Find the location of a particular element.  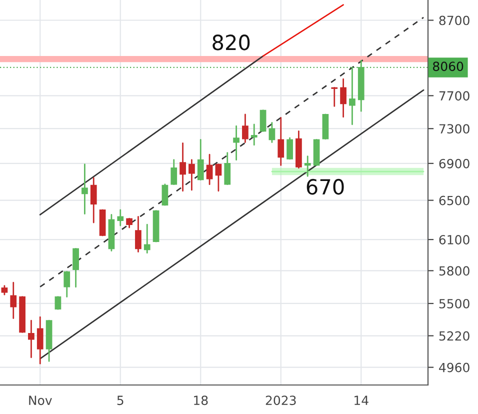

y-tick-label: 7700 is located at coordinates (454, 96).